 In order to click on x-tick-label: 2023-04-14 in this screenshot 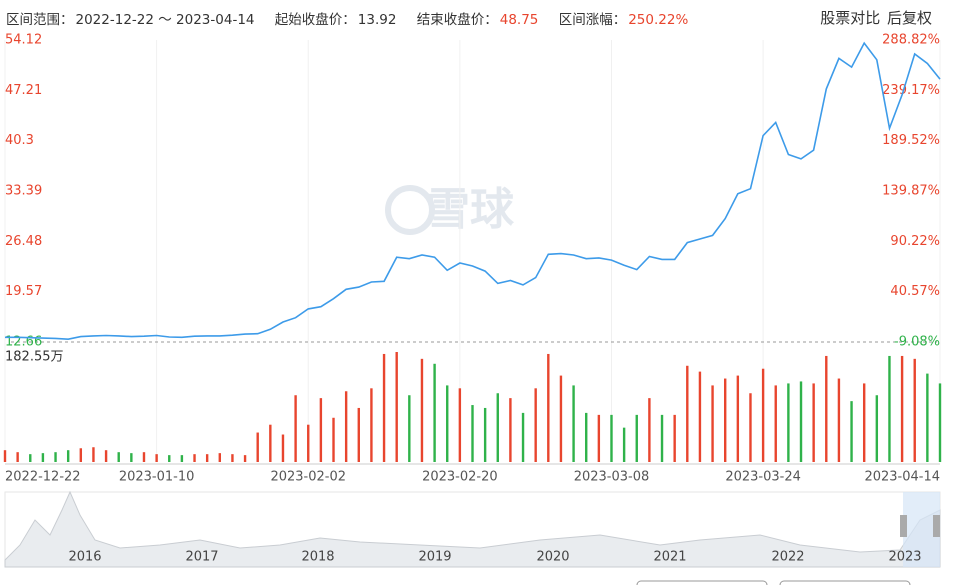, I will do `click(902, 477)`.